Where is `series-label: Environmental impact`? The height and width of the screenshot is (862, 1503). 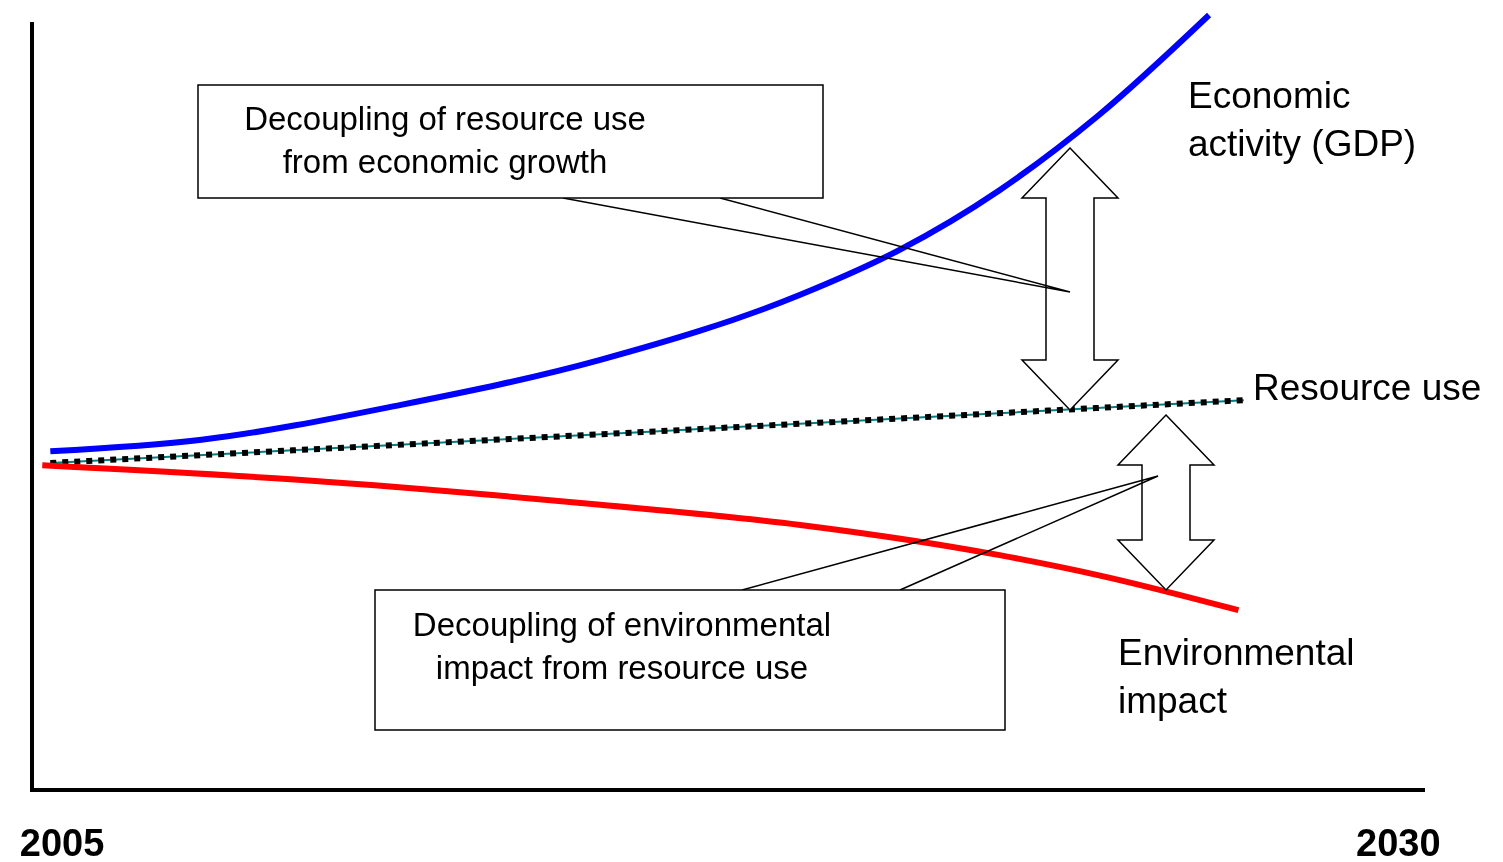 series-label: Environmental impact is located at coordinates (1236, 676).